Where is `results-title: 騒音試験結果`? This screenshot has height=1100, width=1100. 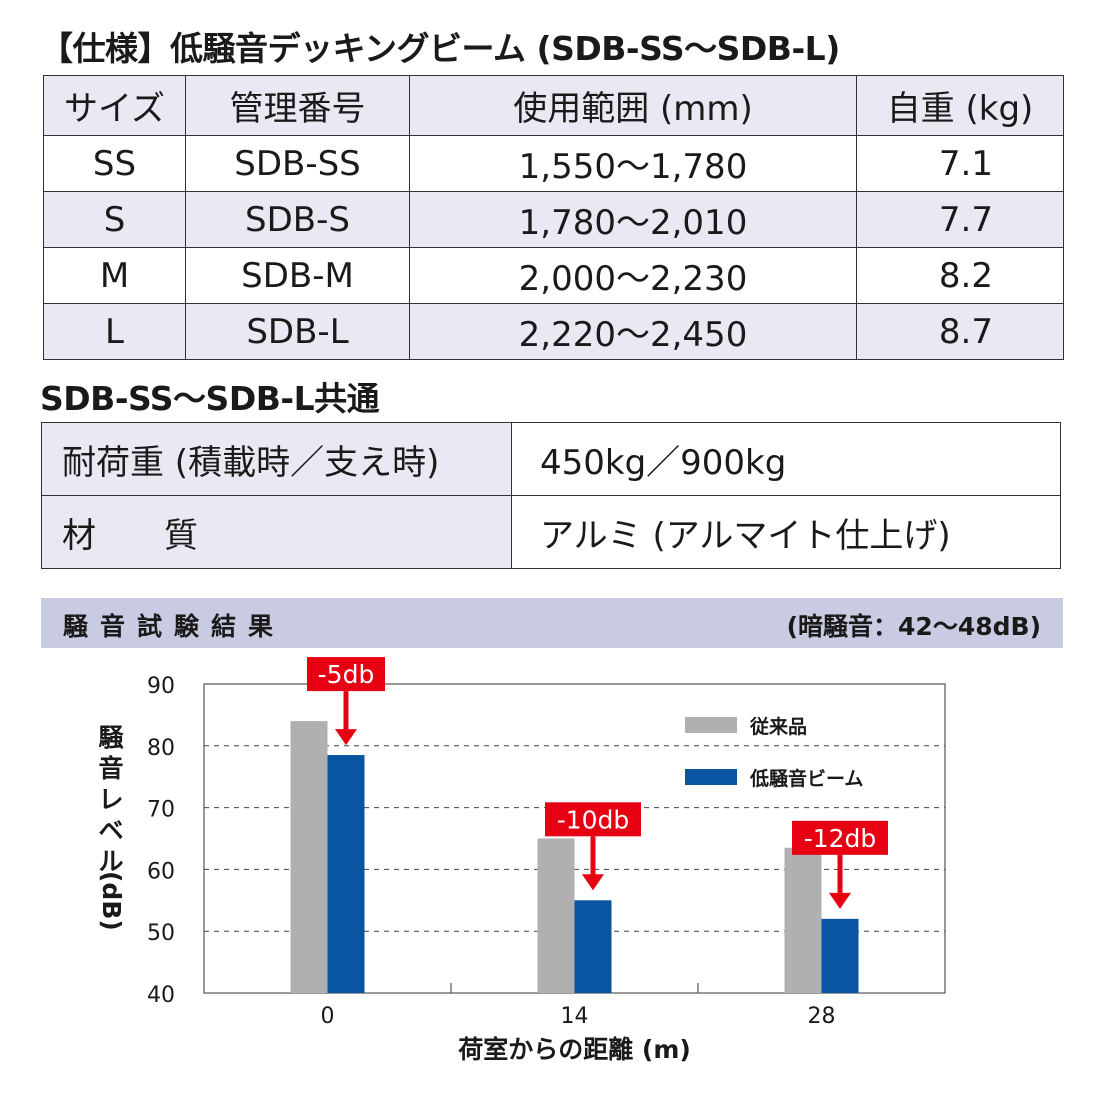
results-title: 騒音試験結果 is located at coordinates (174, 626).